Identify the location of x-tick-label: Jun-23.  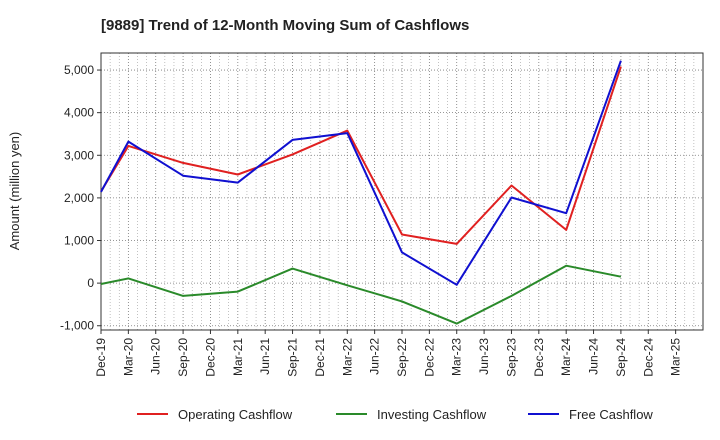
(484, 356).